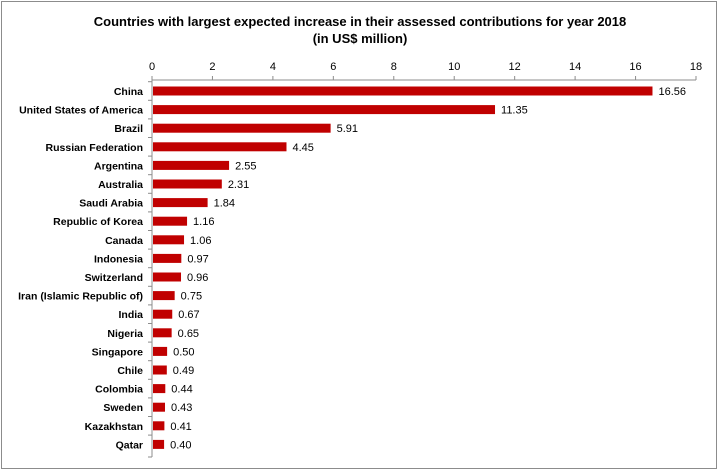  What do you see at coordinates (191, 297) in the screenshot?
I see `data-label: 0.75` at bounding box center [191, 297].